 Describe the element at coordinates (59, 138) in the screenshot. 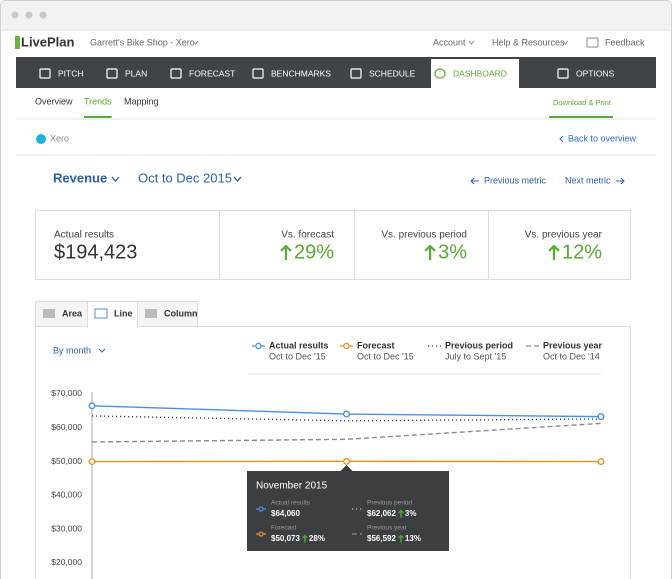

I see `source: Xero` at that location.